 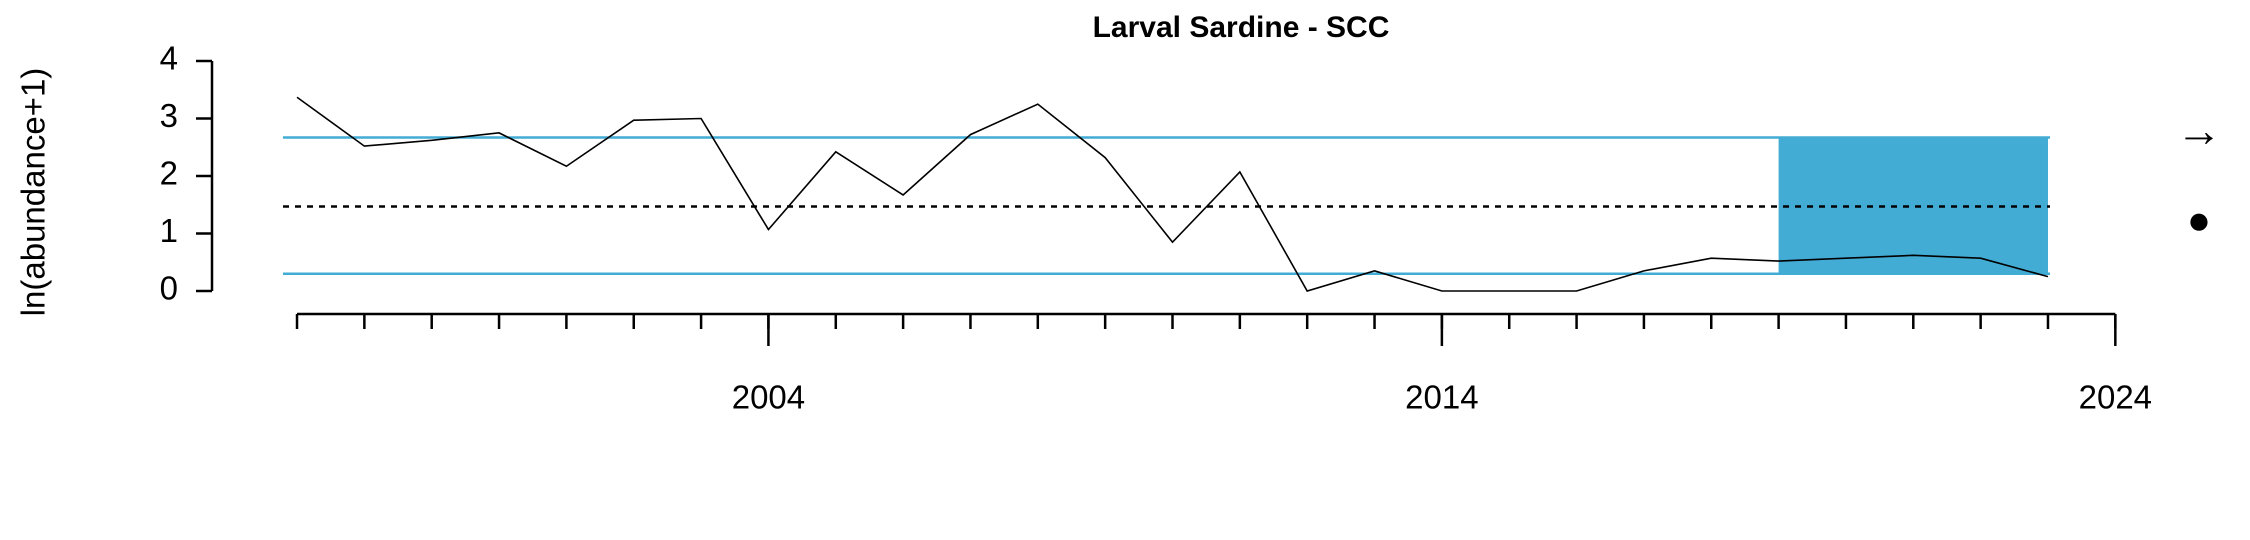 What do you see at coordinates (2115, 397) in the screenshot?
I see `x-tick-label: 2024` at bounding box center [2115, 397].